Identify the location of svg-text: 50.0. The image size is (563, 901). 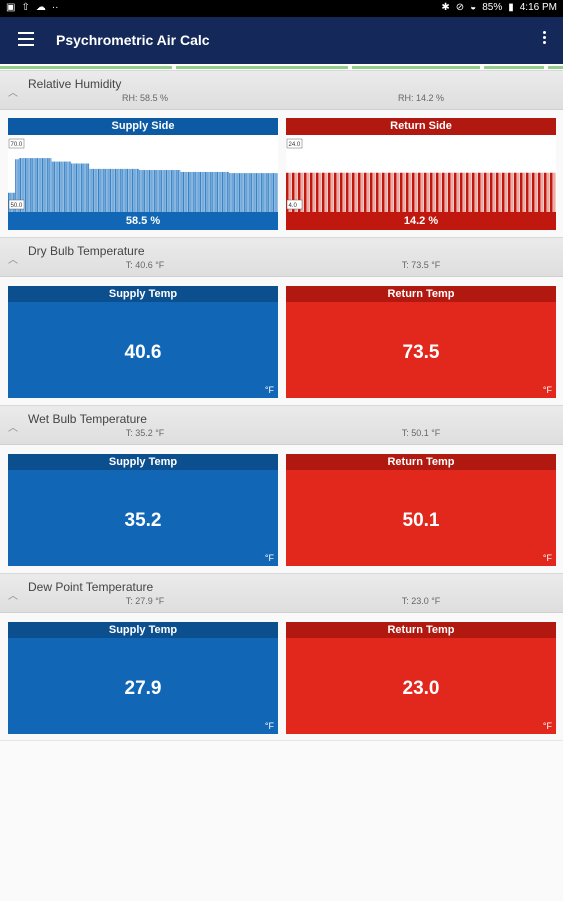
(17, 206).